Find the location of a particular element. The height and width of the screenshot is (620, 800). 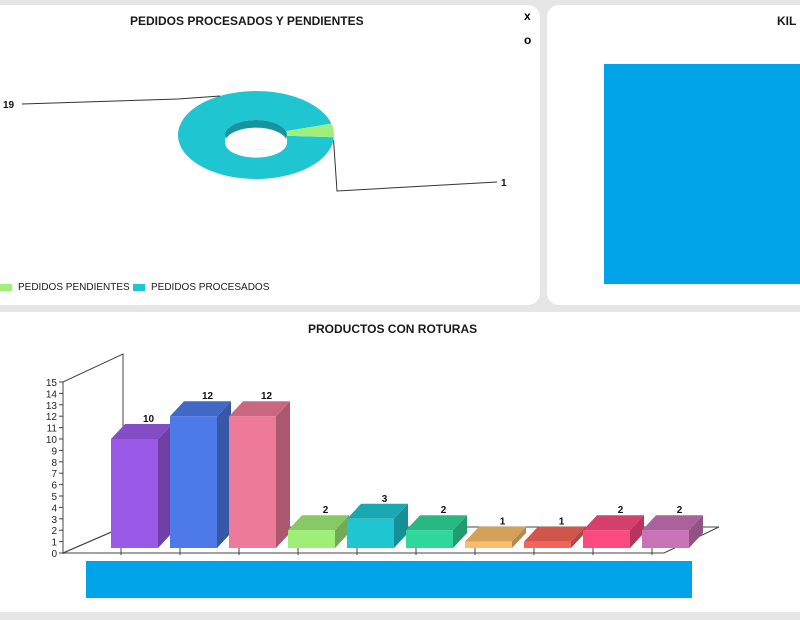

legend-item-procesados: PEDIDOS PROCESADOS is located at coordinates (201, 287).